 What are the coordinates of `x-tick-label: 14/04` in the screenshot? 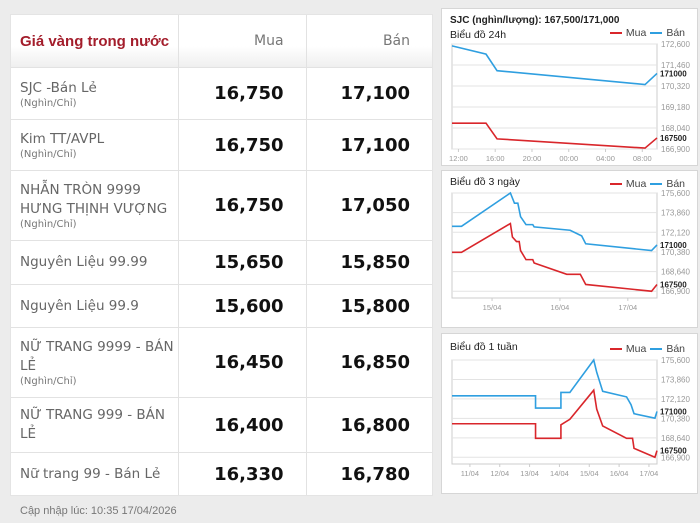 It's located at (559, 473).